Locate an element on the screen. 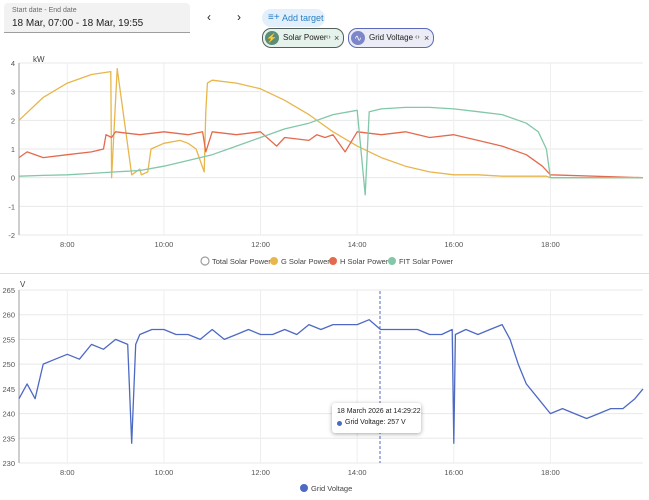 This screenshot has height=500, width=649. y-tick-label: 255 is located at coordinates (8, 339).